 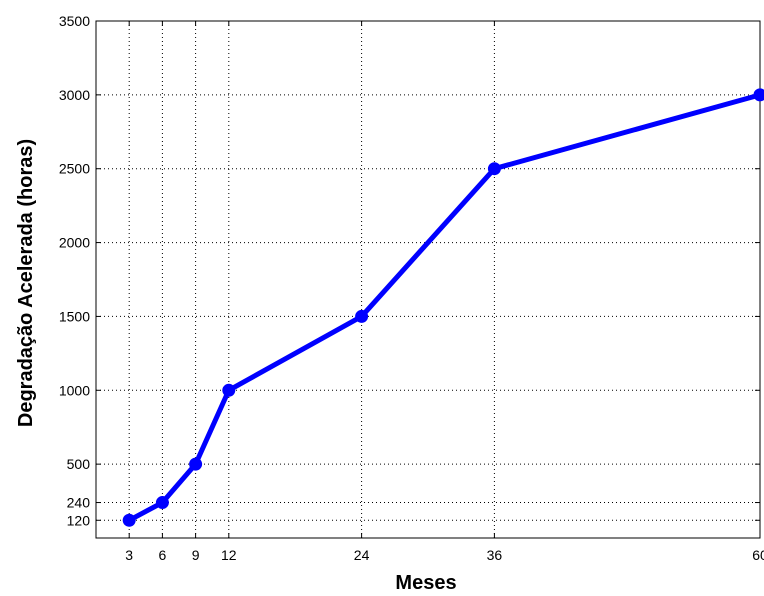 What do you see at coordinates (74, 169) in the screenshot?
I see `y-tick-label: 2500` at bounding box center [74, 169].